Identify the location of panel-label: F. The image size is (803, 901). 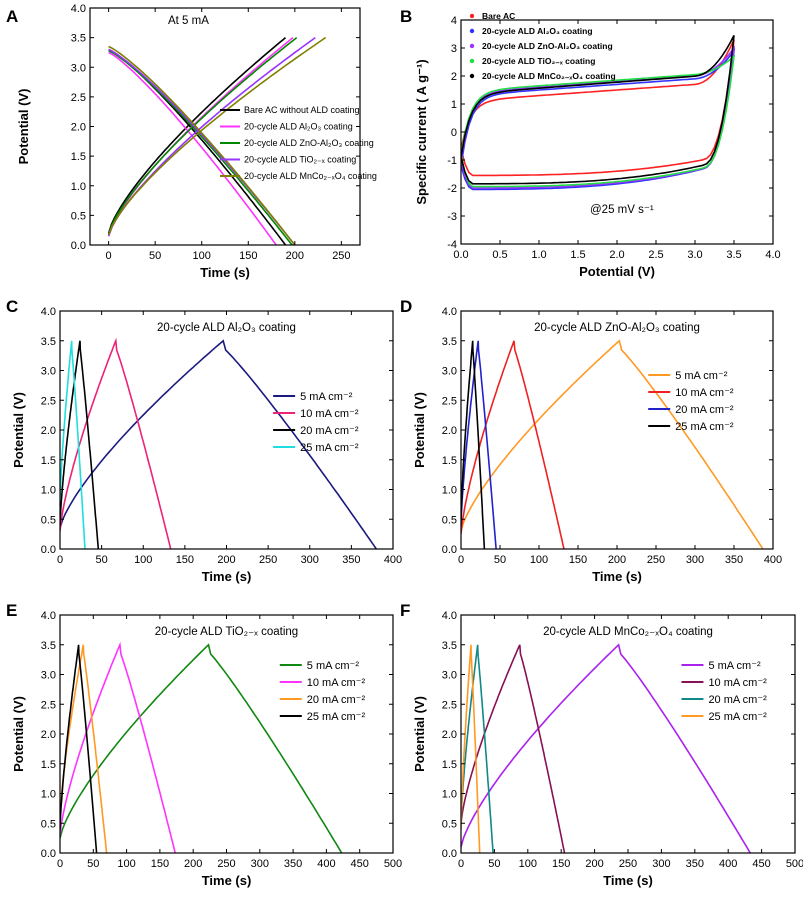
(405, 610).